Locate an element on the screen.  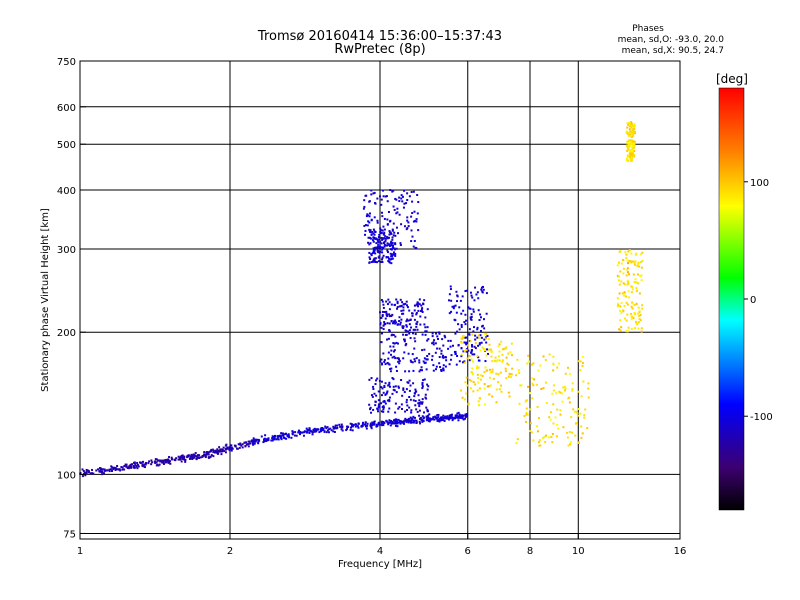
phases-x-line: mean, sd,X: 90.5, 24.7 is located at coordinates (673, 51).